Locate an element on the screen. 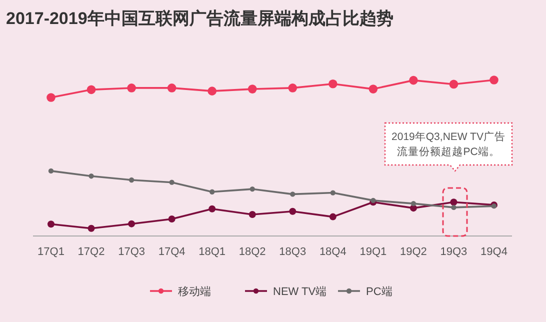 Image resolution: width=546 pixels, height=322 pixels. x-tick-label: 18Q4 is located at coordinates (332, 252).